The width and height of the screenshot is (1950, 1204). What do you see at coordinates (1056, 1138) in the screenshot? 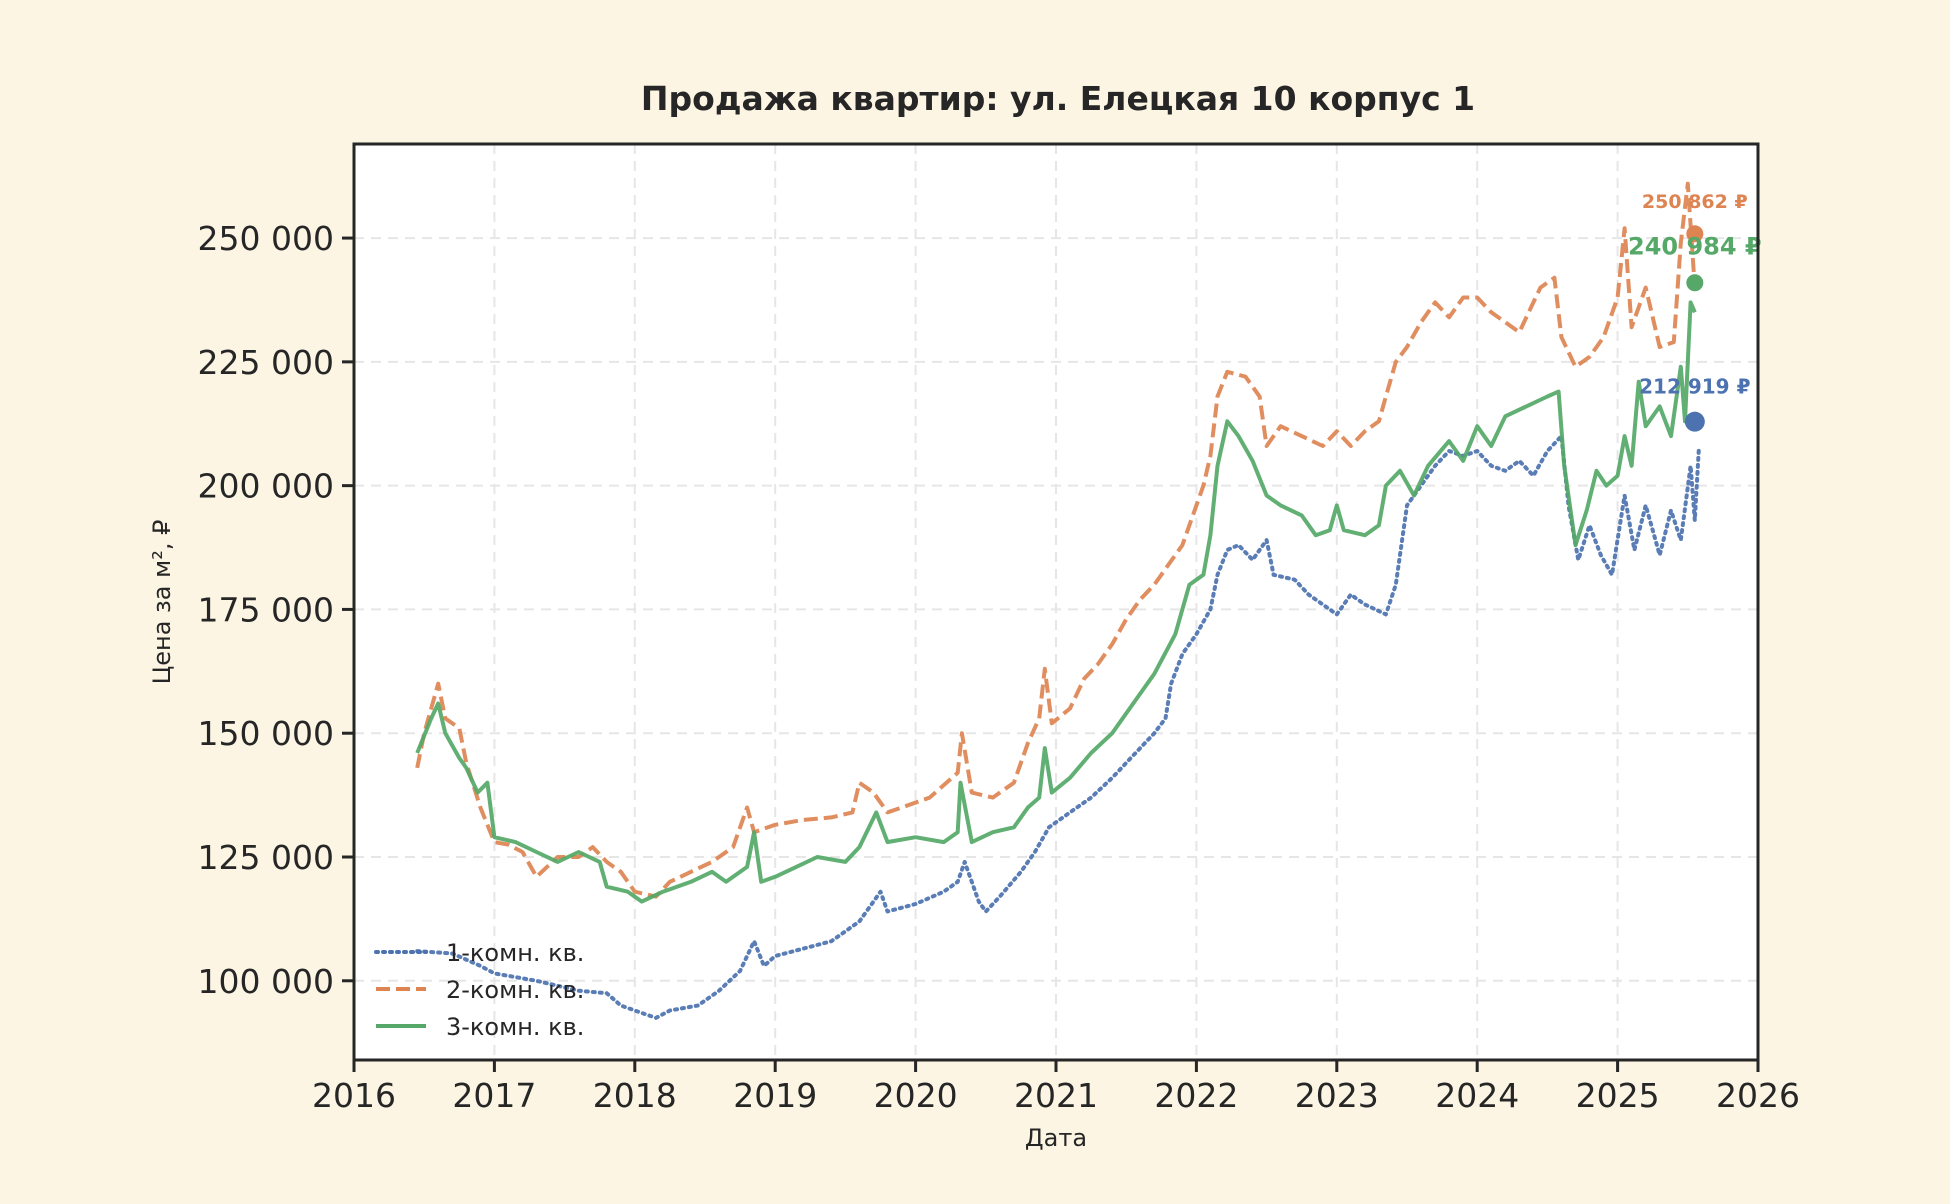
I see `x-axis-label: Дата` at bounding box center [1056, 1138].